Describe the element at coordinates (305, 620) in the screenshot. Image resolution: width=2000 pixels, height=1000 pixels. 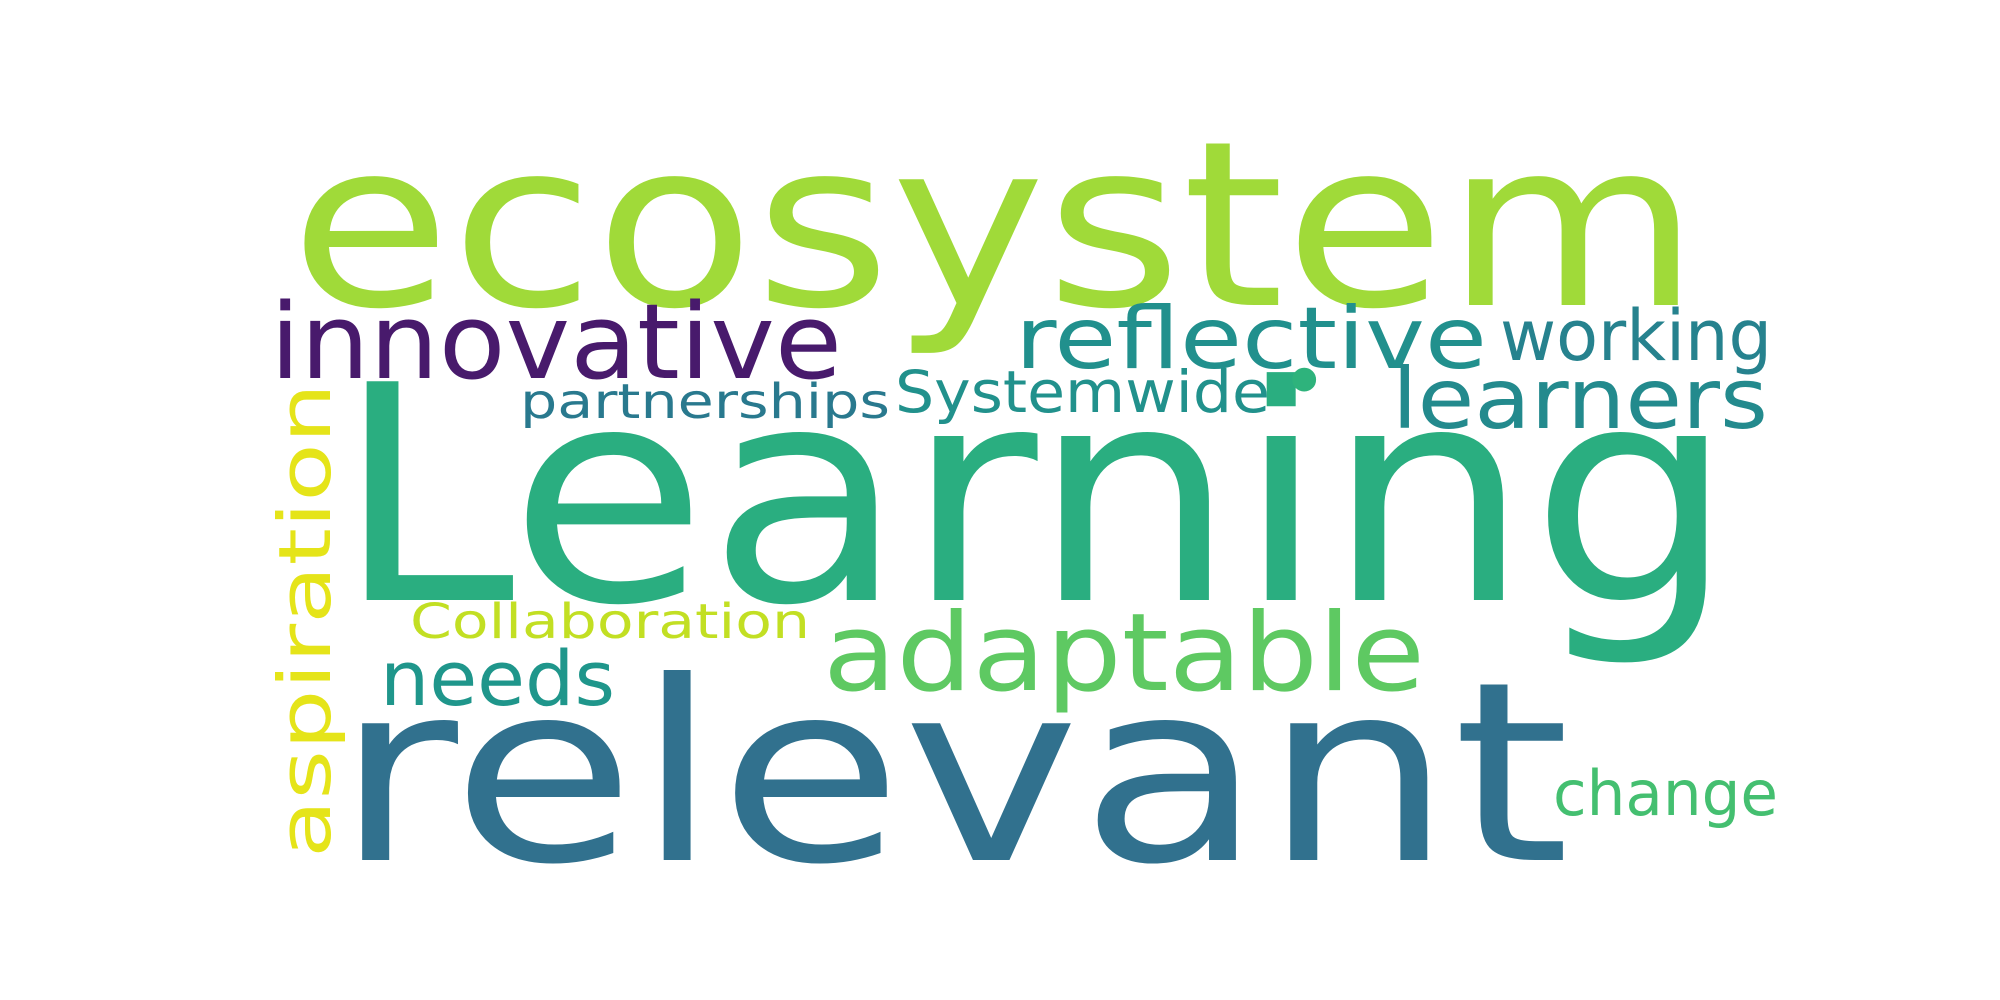
I see `word-aspiration: aspiration` at that location.